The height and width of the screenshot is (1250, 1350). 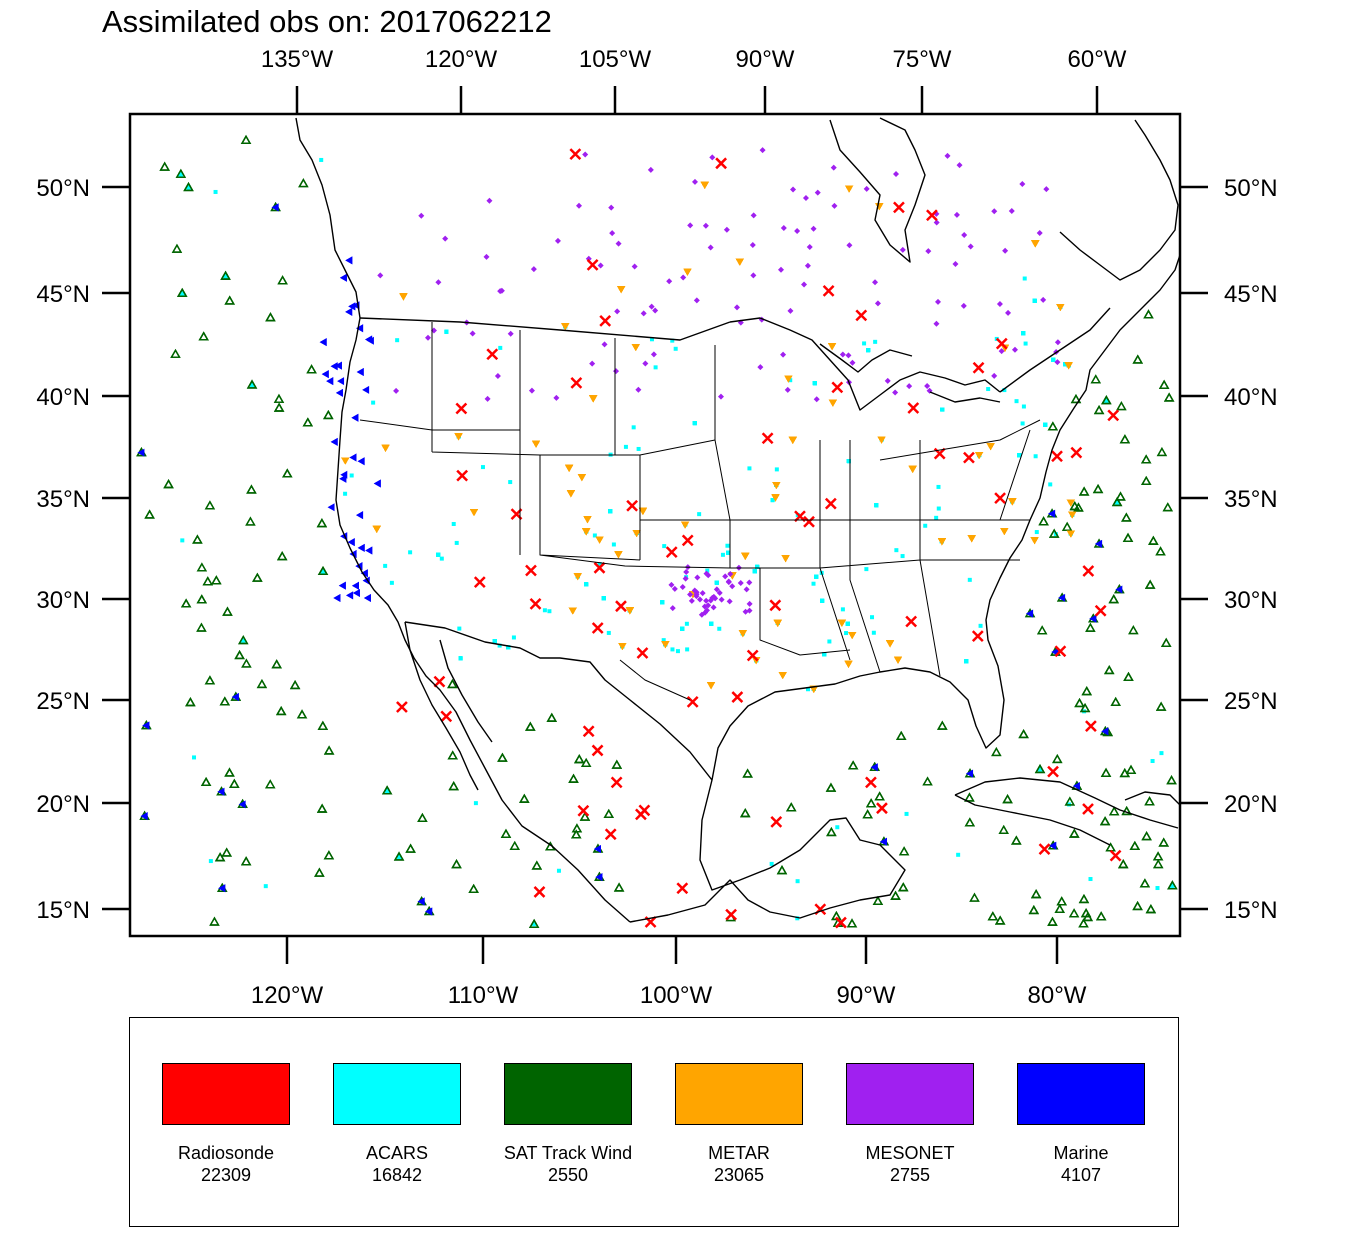 I want to click on legend-label-marine: Marine, so click(x=1081, y=1153).